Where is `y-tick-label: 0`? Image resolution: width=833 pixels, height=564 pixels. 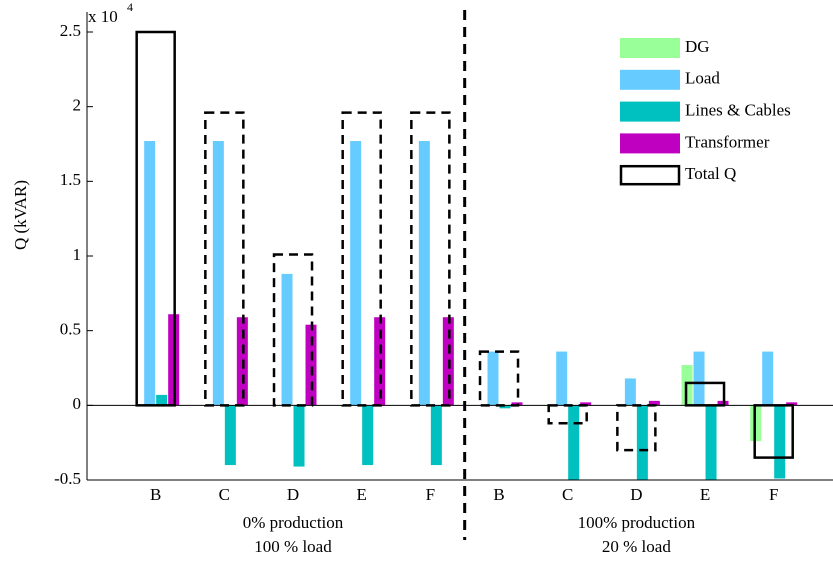
y-tick-label: 0 is located at coordinates (77, 403).